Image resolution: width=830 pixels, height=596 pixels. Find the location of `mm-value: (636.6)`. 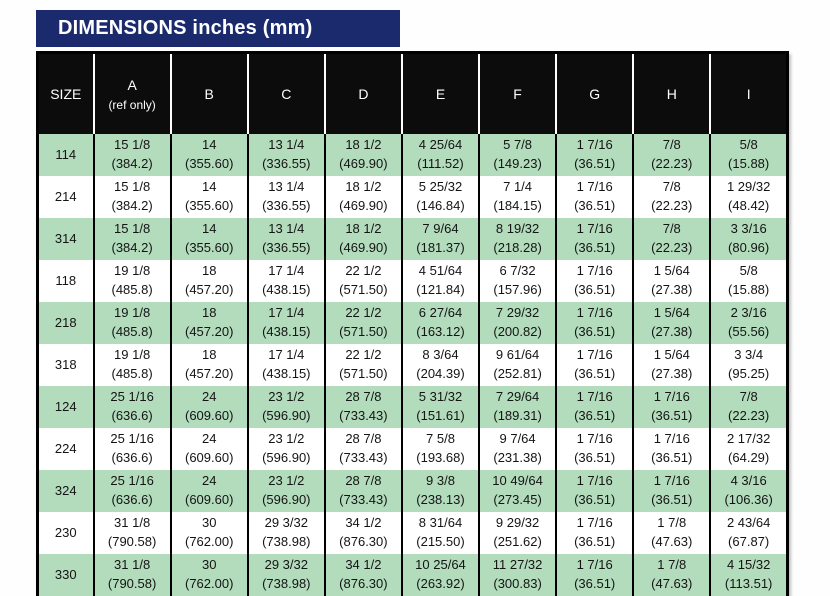

mm-value: (636.6) is located at coordinates (132, 457).